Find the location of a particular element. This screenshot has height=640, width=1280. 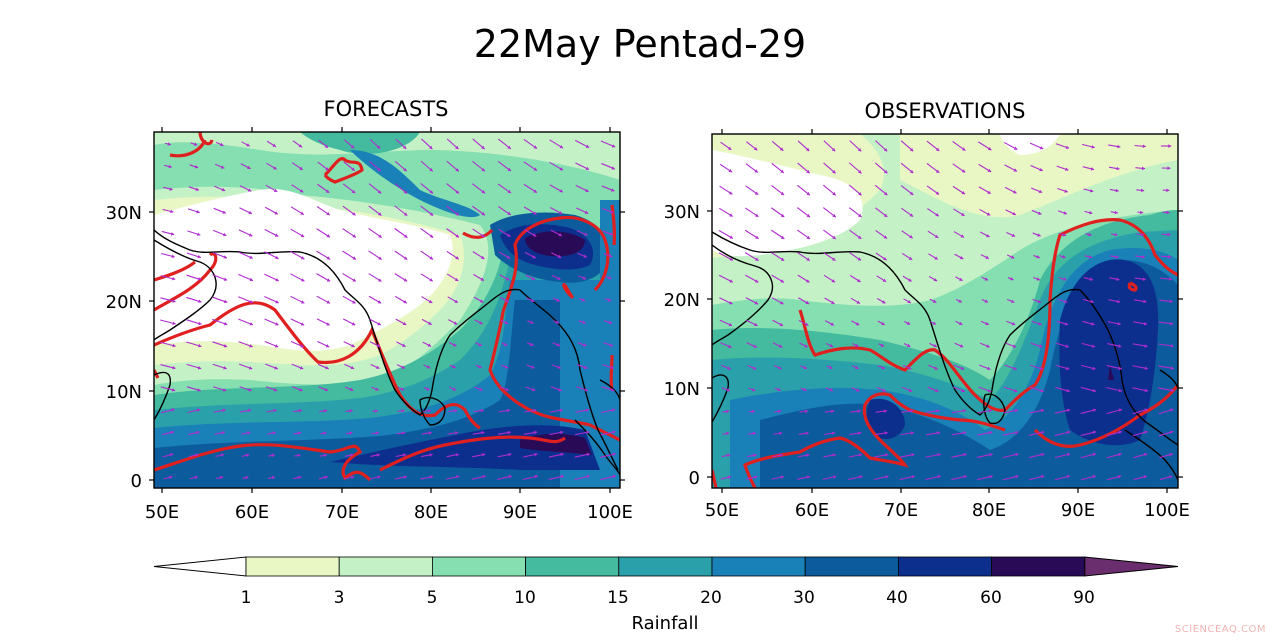

tick-label: 20N is located at coordinates (124, 302).